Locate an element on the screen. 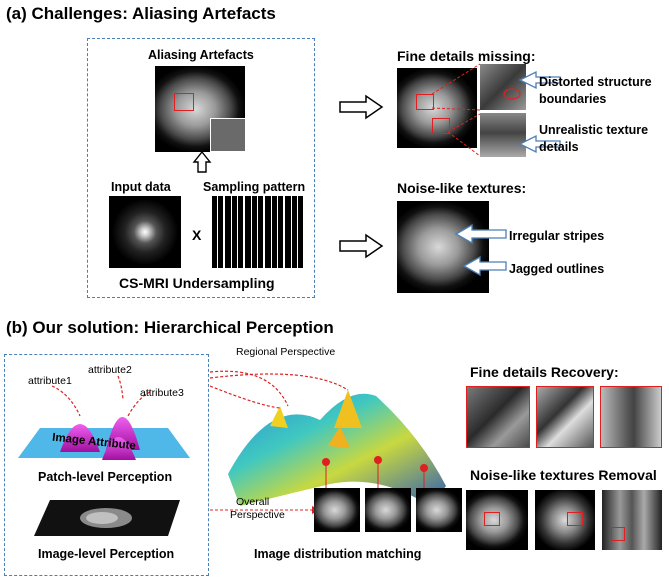 The image size is (669, 581). sampling-pattern-label: Sampling pattern is located at coordinates (254, 187).